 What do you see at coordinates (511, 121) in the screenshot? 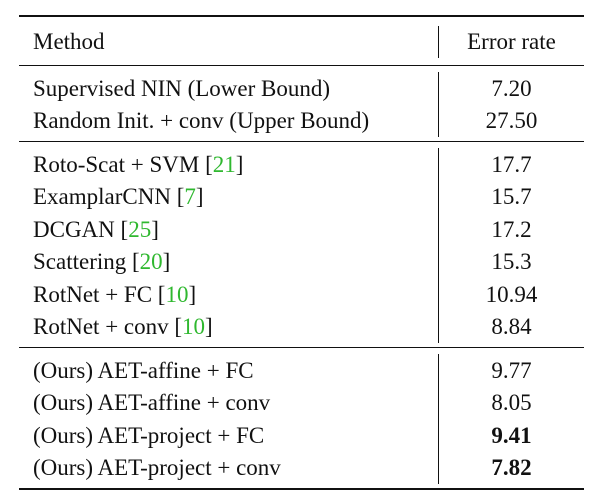
I see `error-rate-cell: 27.50` at bounding box center [511, 121].